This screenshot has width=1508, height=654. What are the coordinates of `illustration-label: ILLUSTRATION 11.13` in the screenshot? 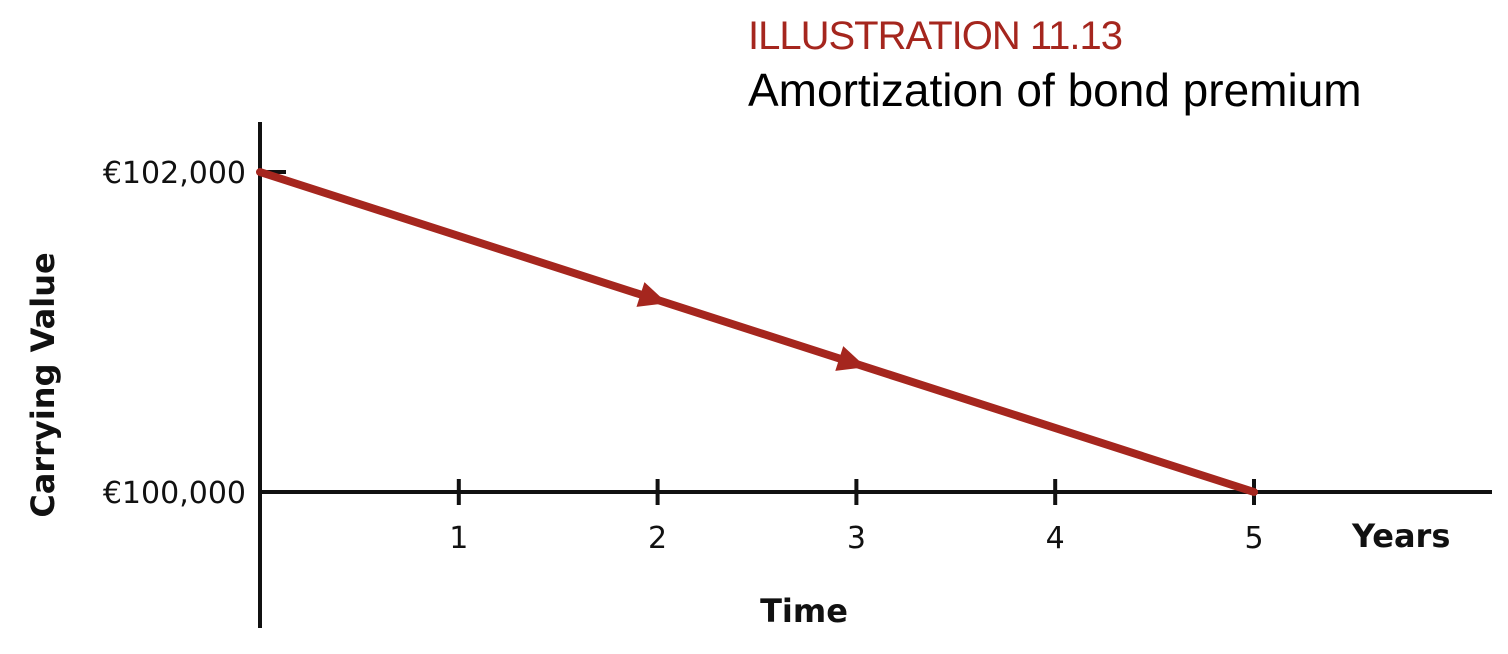 It's located at (935, 36).